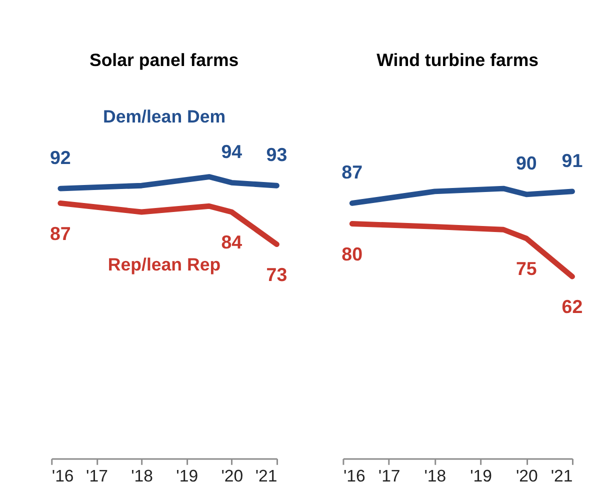 The image size is (593, 492). What do you see at coordinates (277, 154) in the screenshot?
I see `data-label: 93` at bounding box center [277, 154].